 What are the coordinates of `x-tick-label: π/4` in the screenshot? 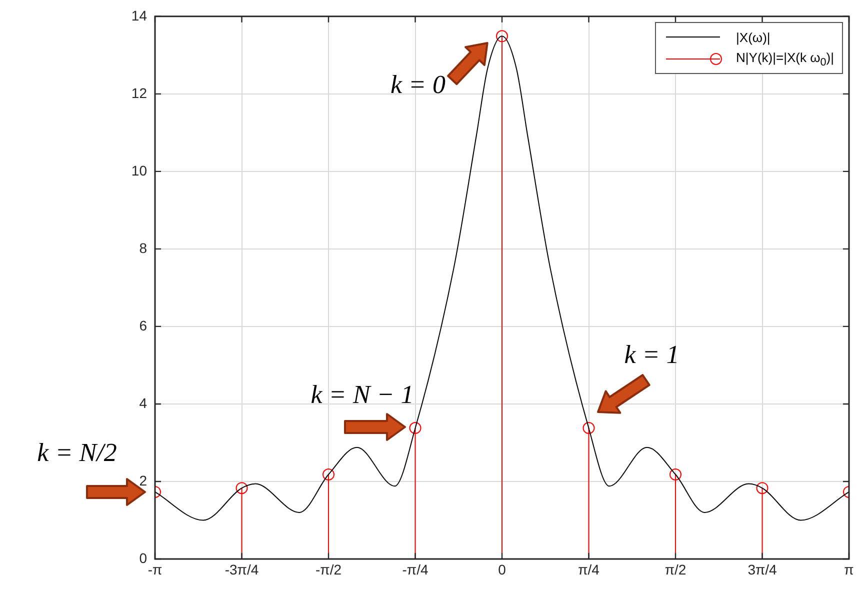 It's located at (589, 569).